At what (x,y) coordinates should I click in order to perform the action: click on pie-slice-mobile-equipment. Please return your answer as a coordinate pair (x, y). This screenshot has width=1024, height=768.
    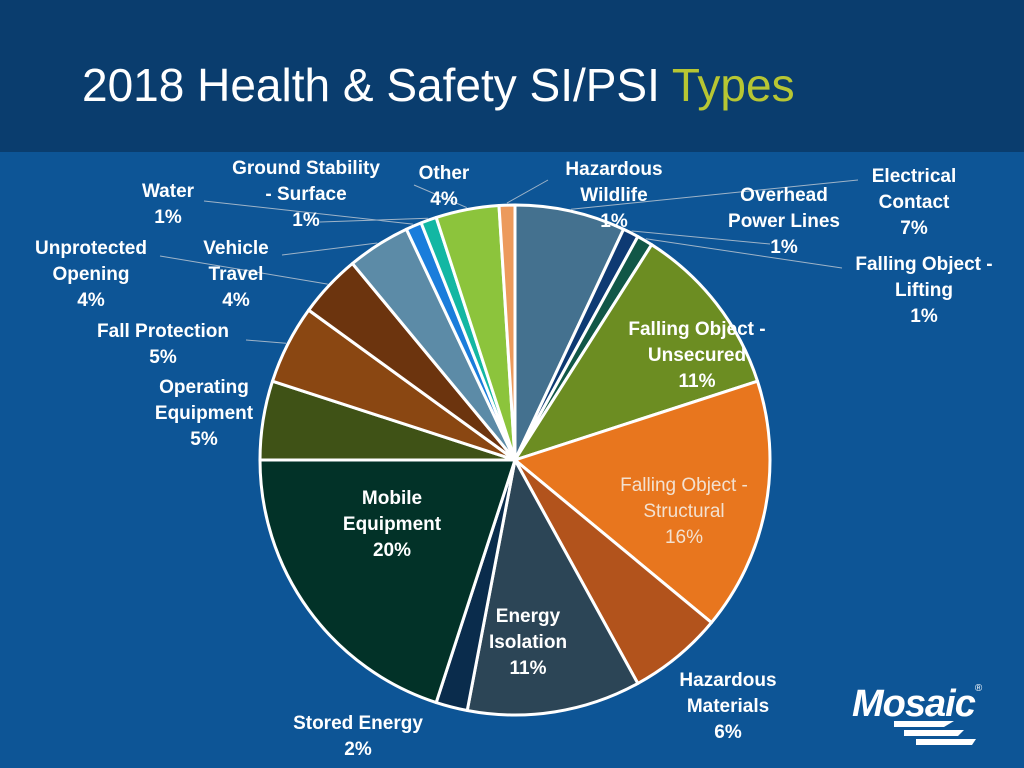
    Looking at the image, I should click on (387, 581).